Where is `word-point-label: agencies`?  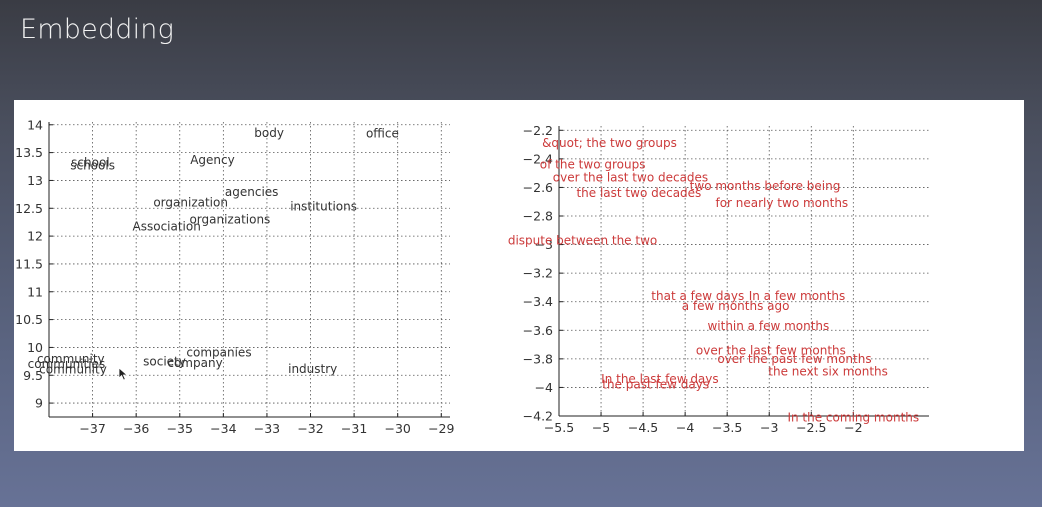 word-point-label: agencies is located at coordinates (252, 192).